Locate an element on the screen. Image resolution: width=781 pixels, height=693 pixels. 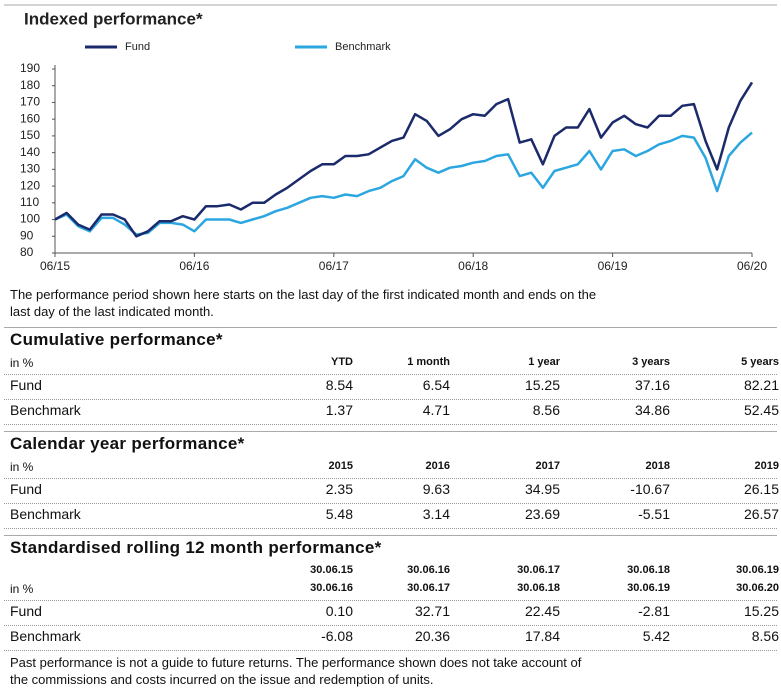
cell-value: 8.54 is located at coordinates (339, 385).